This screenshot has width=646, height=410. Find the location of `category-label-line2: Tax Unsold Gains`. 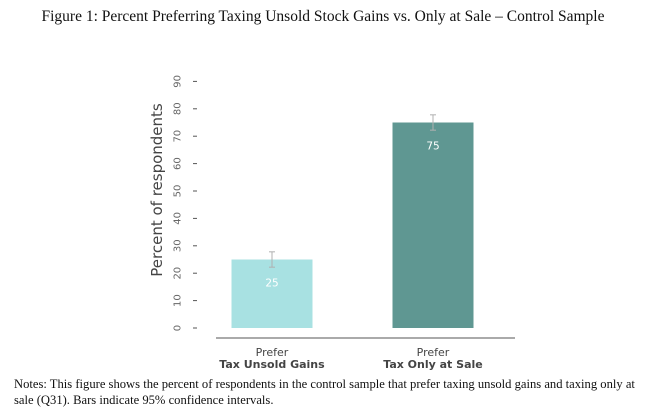

category-label-line2: Tax Unsold Gains is located at coordinates (272, 364).